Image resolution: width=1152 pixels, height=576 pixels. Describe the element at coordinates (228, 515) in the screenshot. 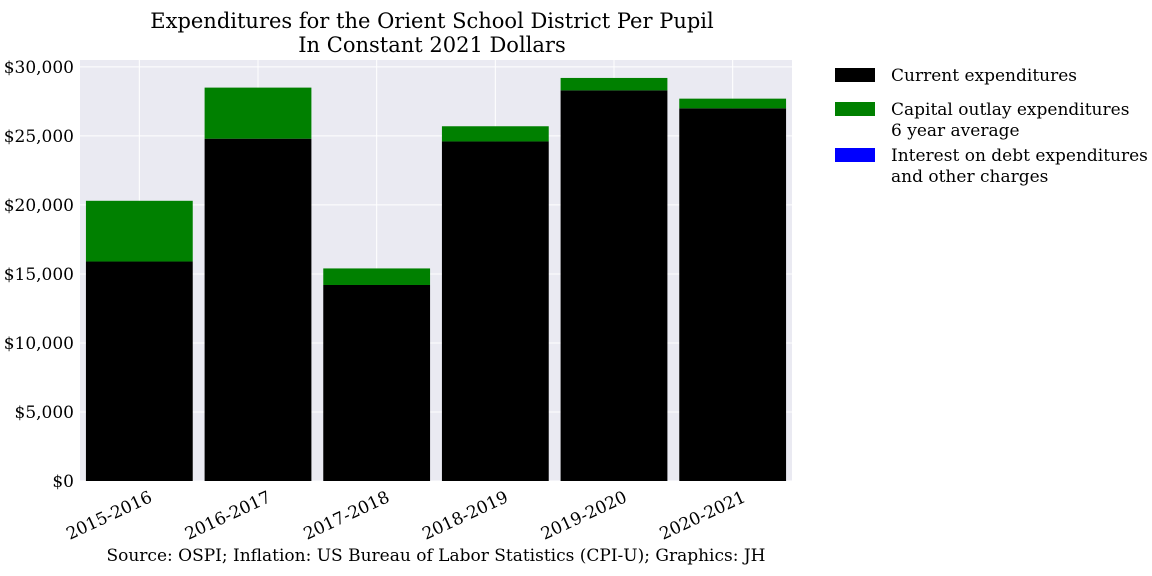

I see `x-tick-label: 2016-2017` at that location.